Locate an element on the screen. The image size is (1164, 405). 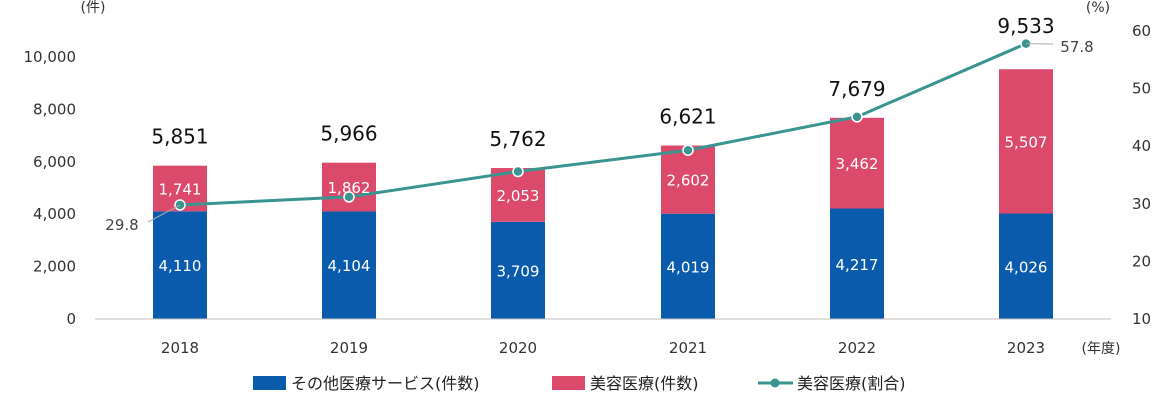
bar-label-other-medical: 4,110 is located at coordinates (180, 266).